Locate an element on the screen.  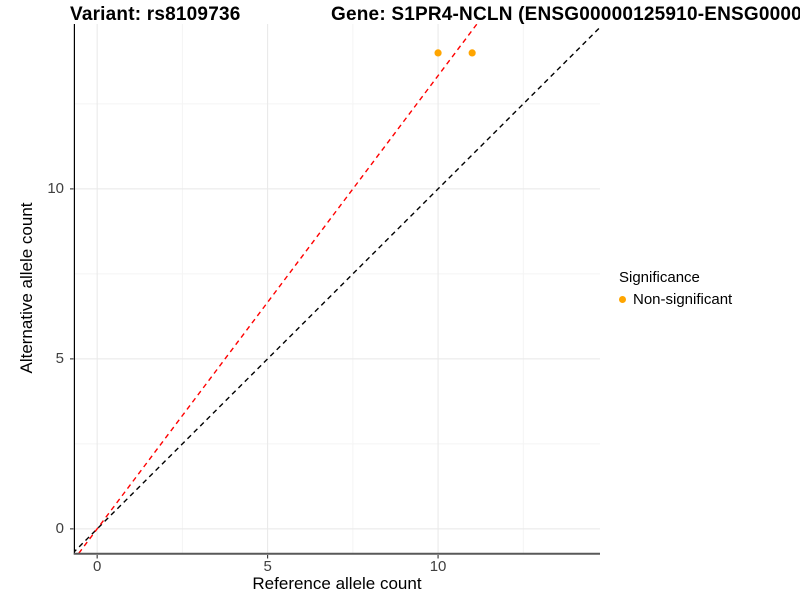
x-tick-label: 0 is located at coordinates (97, 566).